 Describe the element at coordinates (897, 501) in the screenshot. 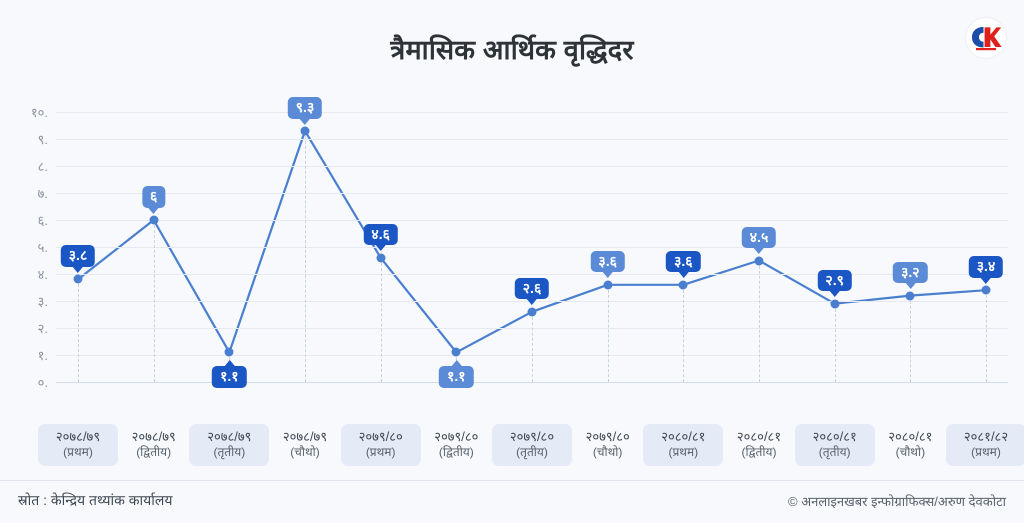

I see `credit-label: © अनलाइनखबर इन्फोग्राफिक्स/अरुण देवकोटा` at that location.